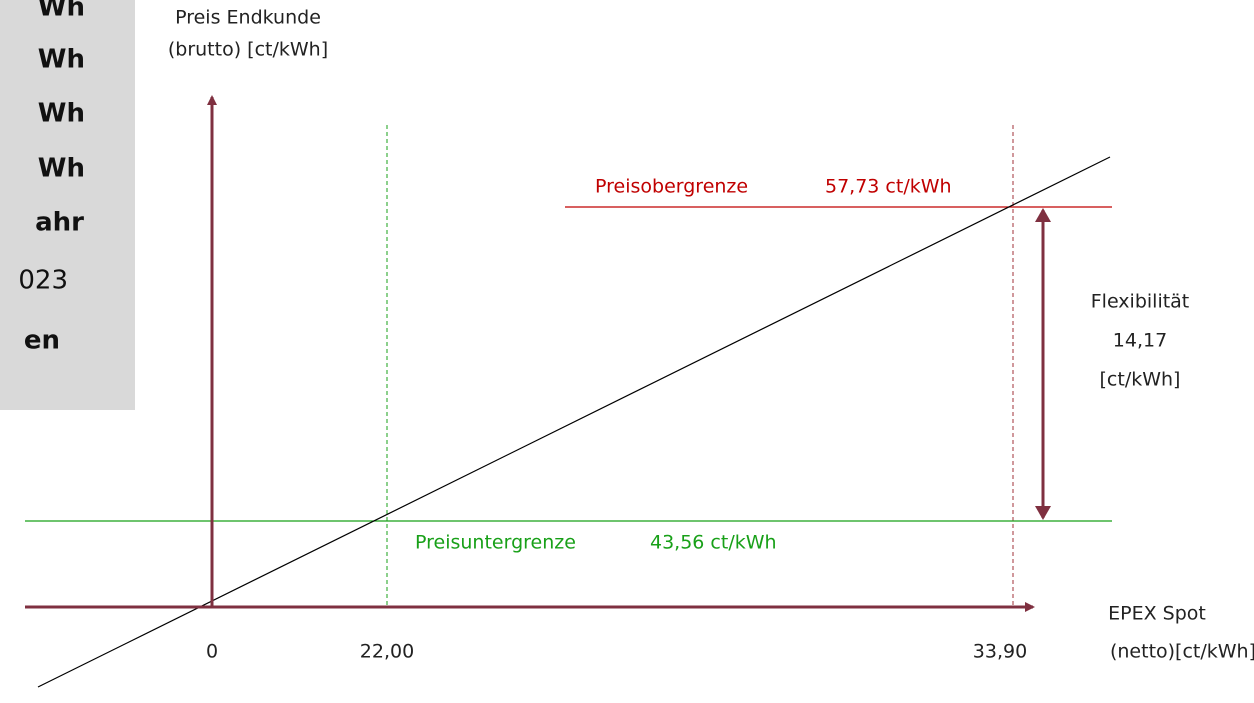  Describe the element at coordinates (43, 281) in the screenshot. I see `panel-line: 023` at that location.